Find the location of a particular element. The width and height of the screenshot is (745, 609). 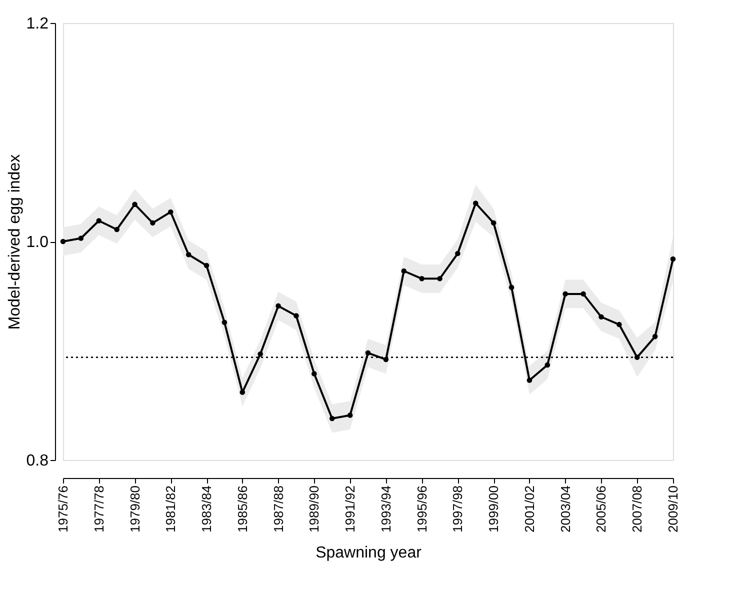

x-tick-label: 1991/92 is located at coordinates (350, 509).